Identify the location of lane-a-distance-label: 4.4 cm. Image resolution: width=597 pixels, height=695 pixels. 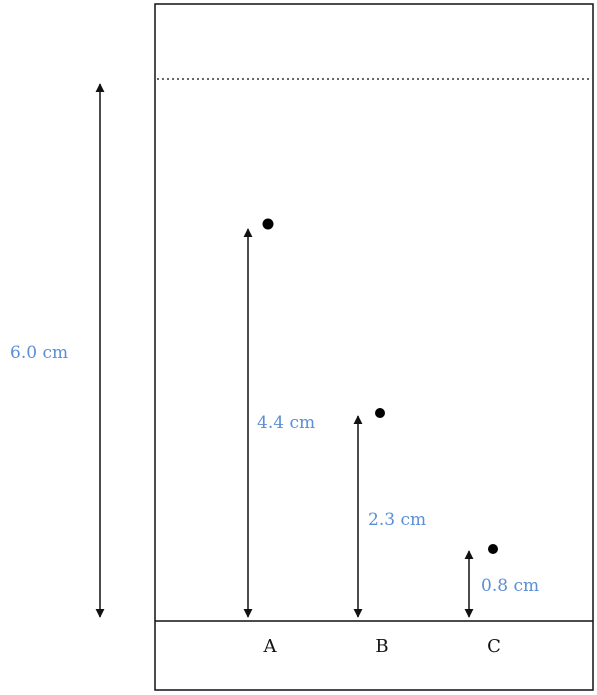
(286, 423).